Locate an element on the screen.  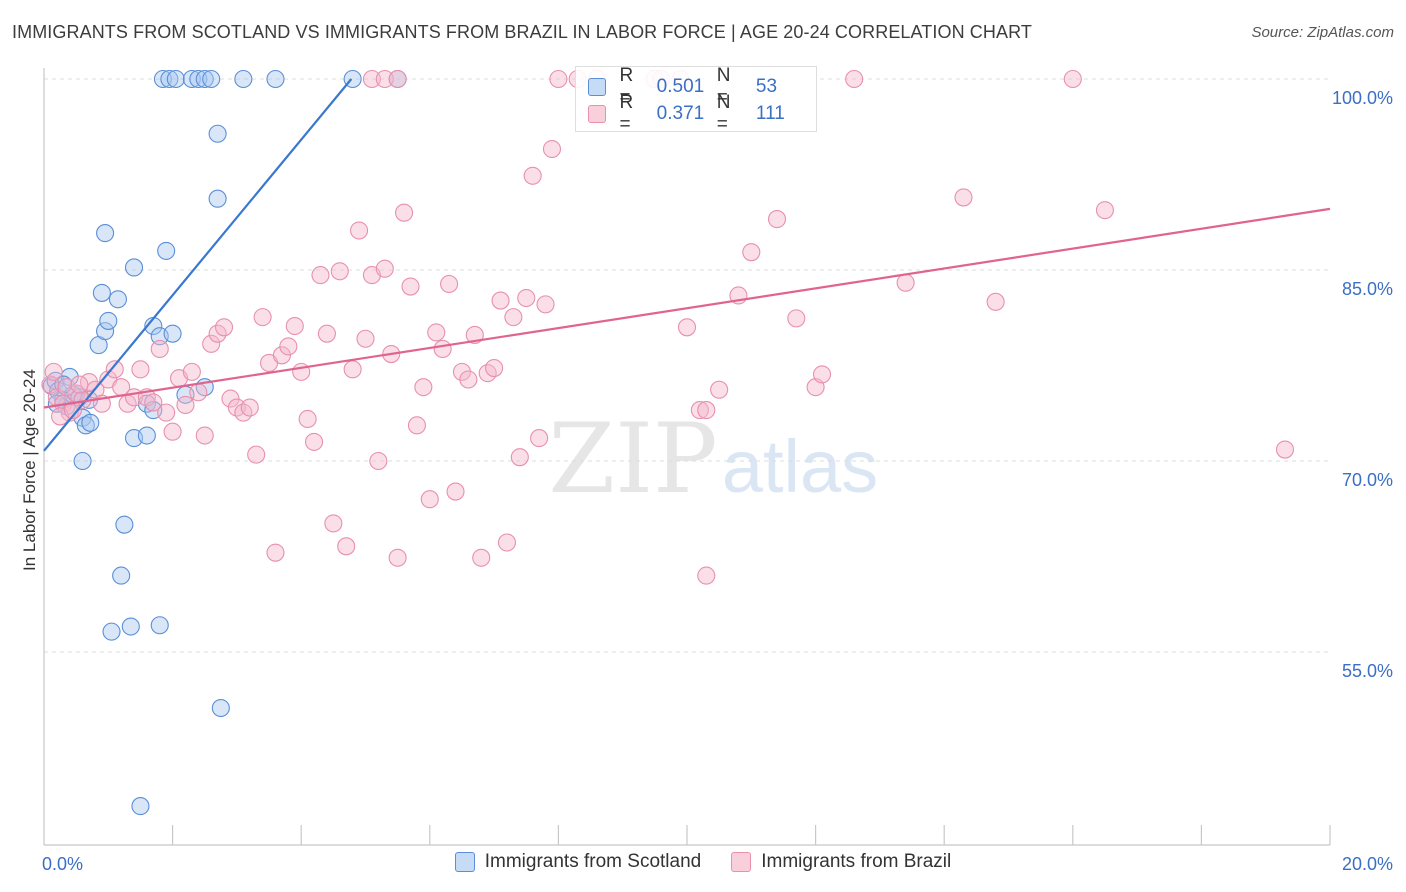
brazil-swatch is located at coordinates (597, 114).